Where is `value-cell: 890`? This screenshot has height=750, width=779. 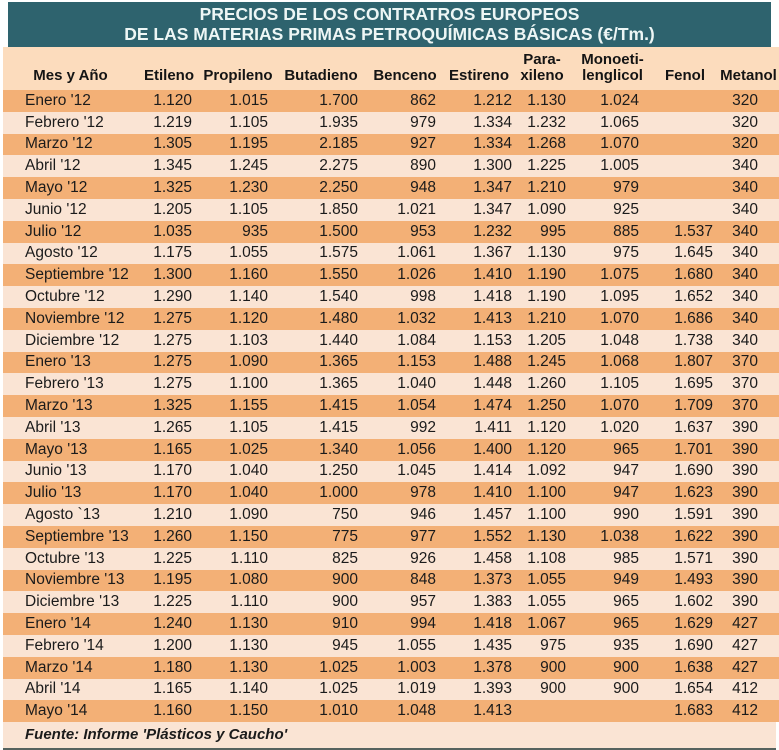 value-cell: 890 is located at coordinates (405, 166).